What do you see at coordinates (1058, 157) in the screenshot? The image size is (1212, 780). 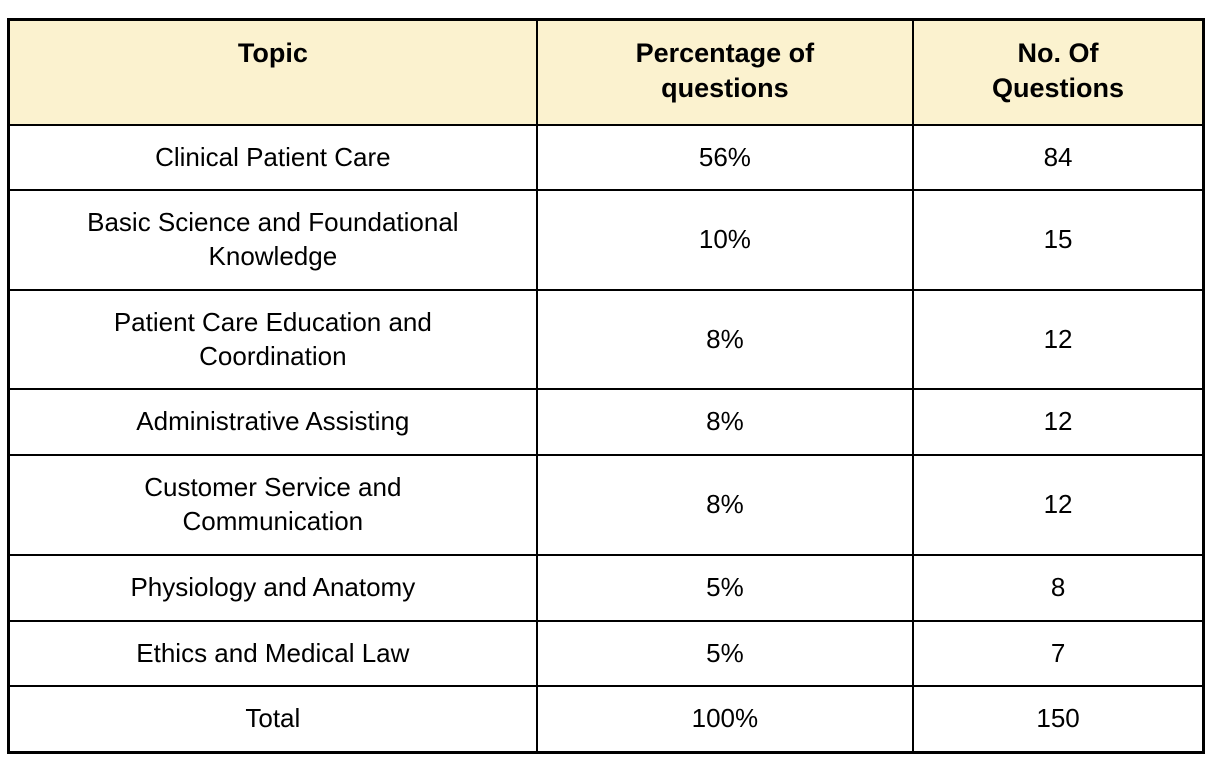 I see `cell-no-of-questions: 84` at bounding box center [1058, 157].